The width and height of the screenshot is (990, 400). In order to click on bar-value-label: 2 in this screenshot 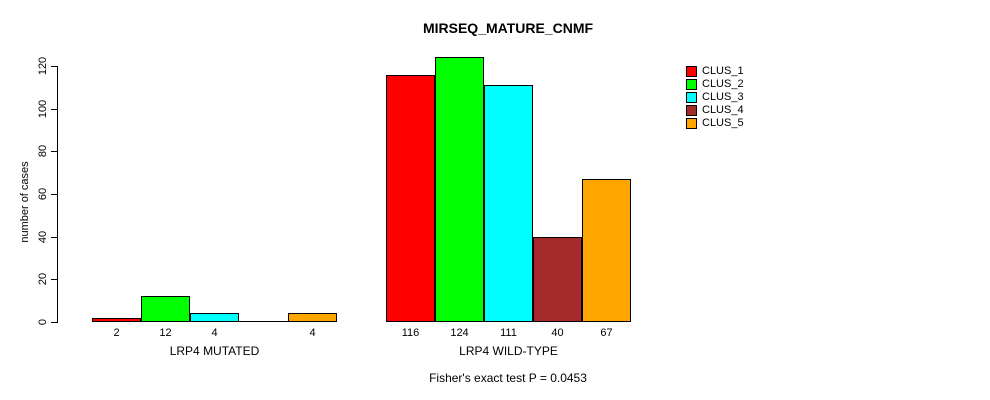, I will do `click(116, 333)`.